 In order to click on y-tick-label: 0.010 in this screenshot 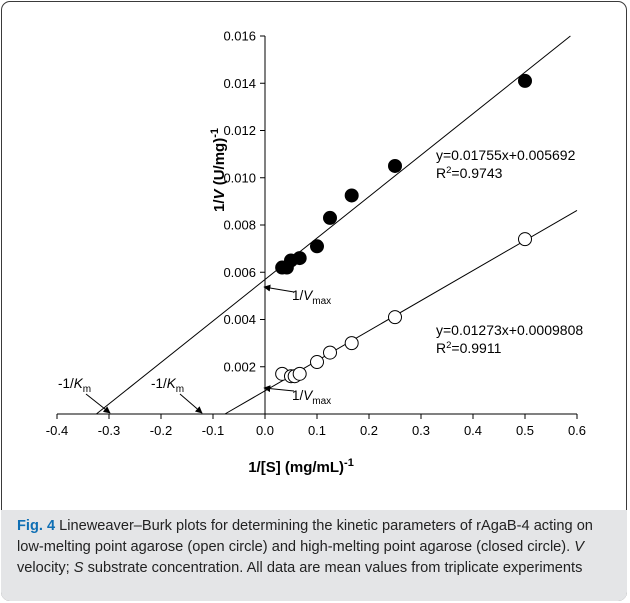, I will do `click(239, 177)`.